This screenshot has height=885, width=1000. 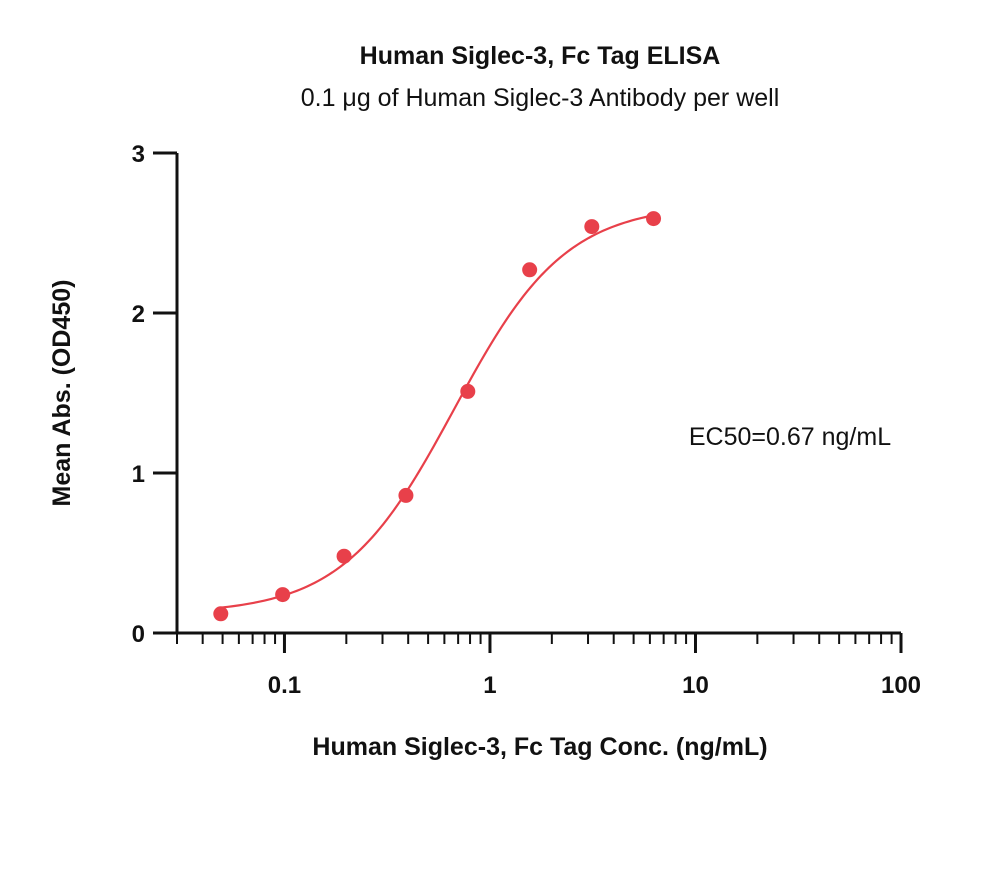 What do you see at coordinates (138, 634) in the screenshot?
I see `y-tick-label: 0` at bounding box center [138, 634].